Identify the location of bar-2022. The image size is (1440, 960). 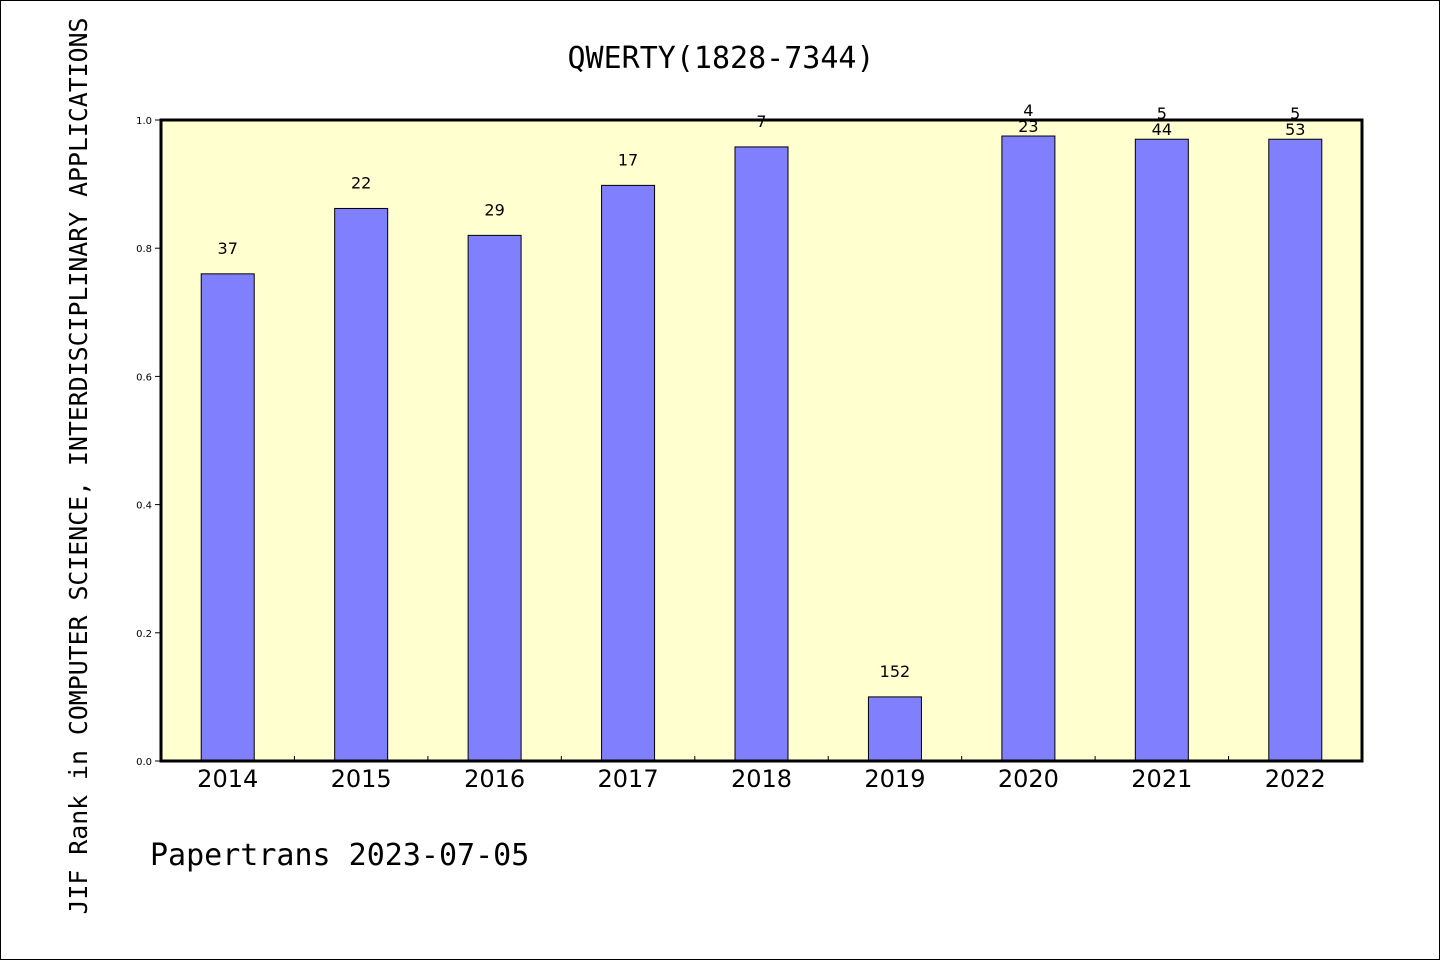
(1295, 450).